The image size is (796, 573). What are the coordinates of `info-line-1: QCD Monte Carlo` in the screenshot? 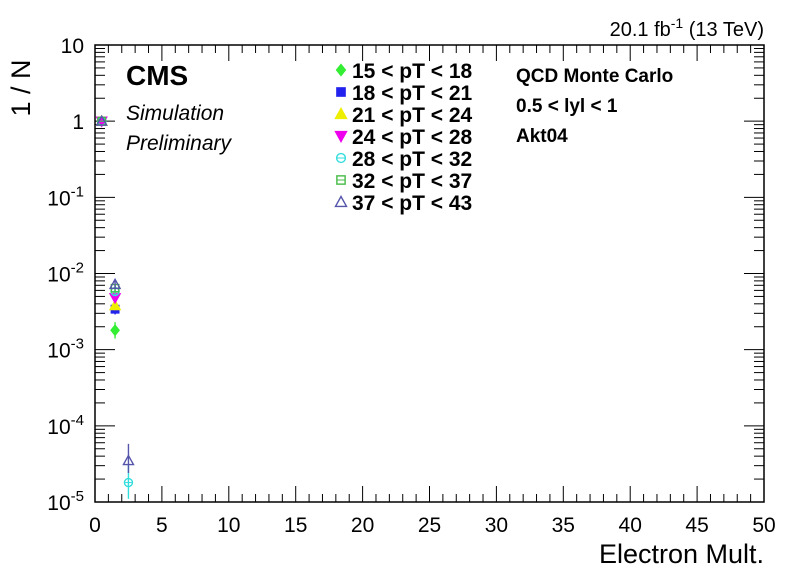 It's located at (594, 76).